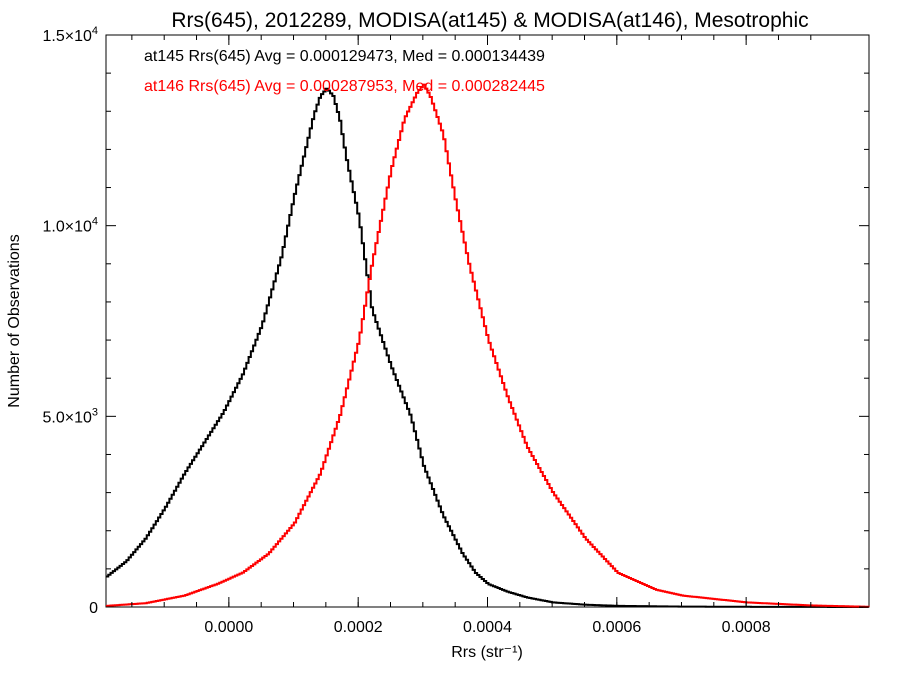 The width and height of the screenshot is (900, 675). What do you see at coordinates (616, 627) in the screenshot?
I see `x-tick-label: 0.0006` at bounding box center [616, 627].